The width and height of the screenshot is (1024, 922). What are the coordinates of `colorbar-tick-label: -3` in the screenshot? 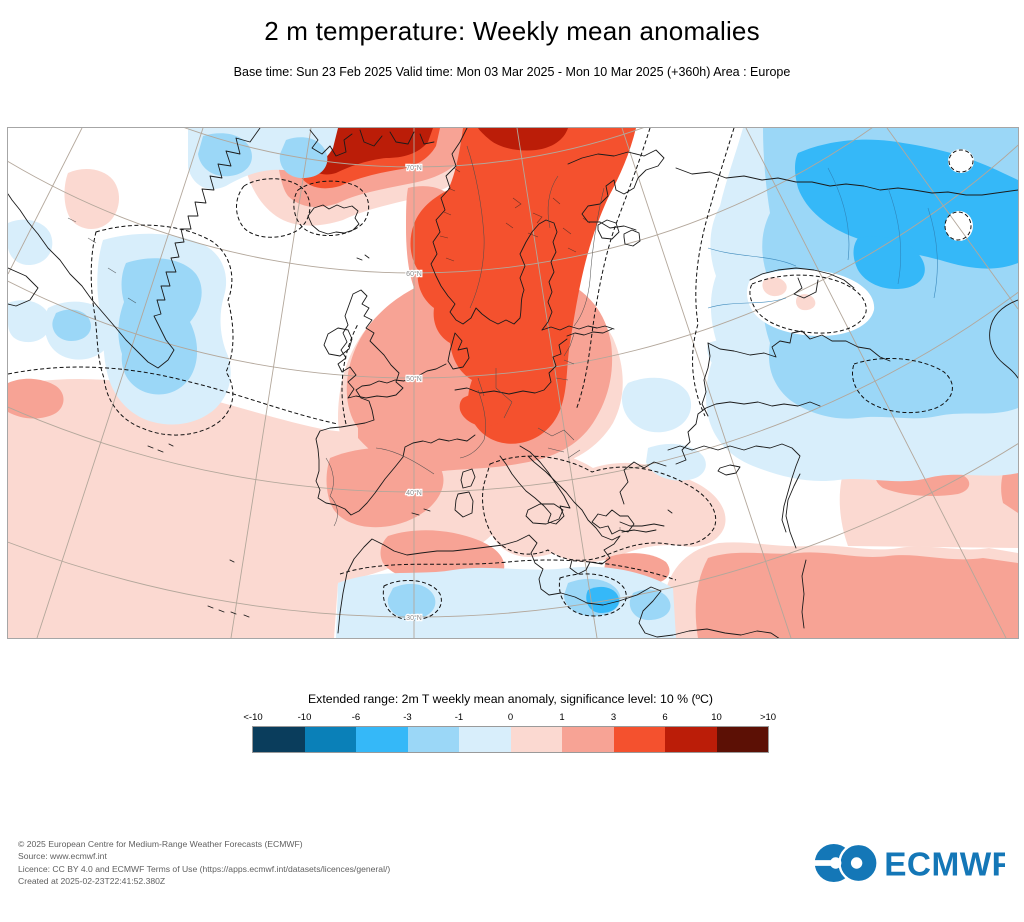 It's located at (407, 717).